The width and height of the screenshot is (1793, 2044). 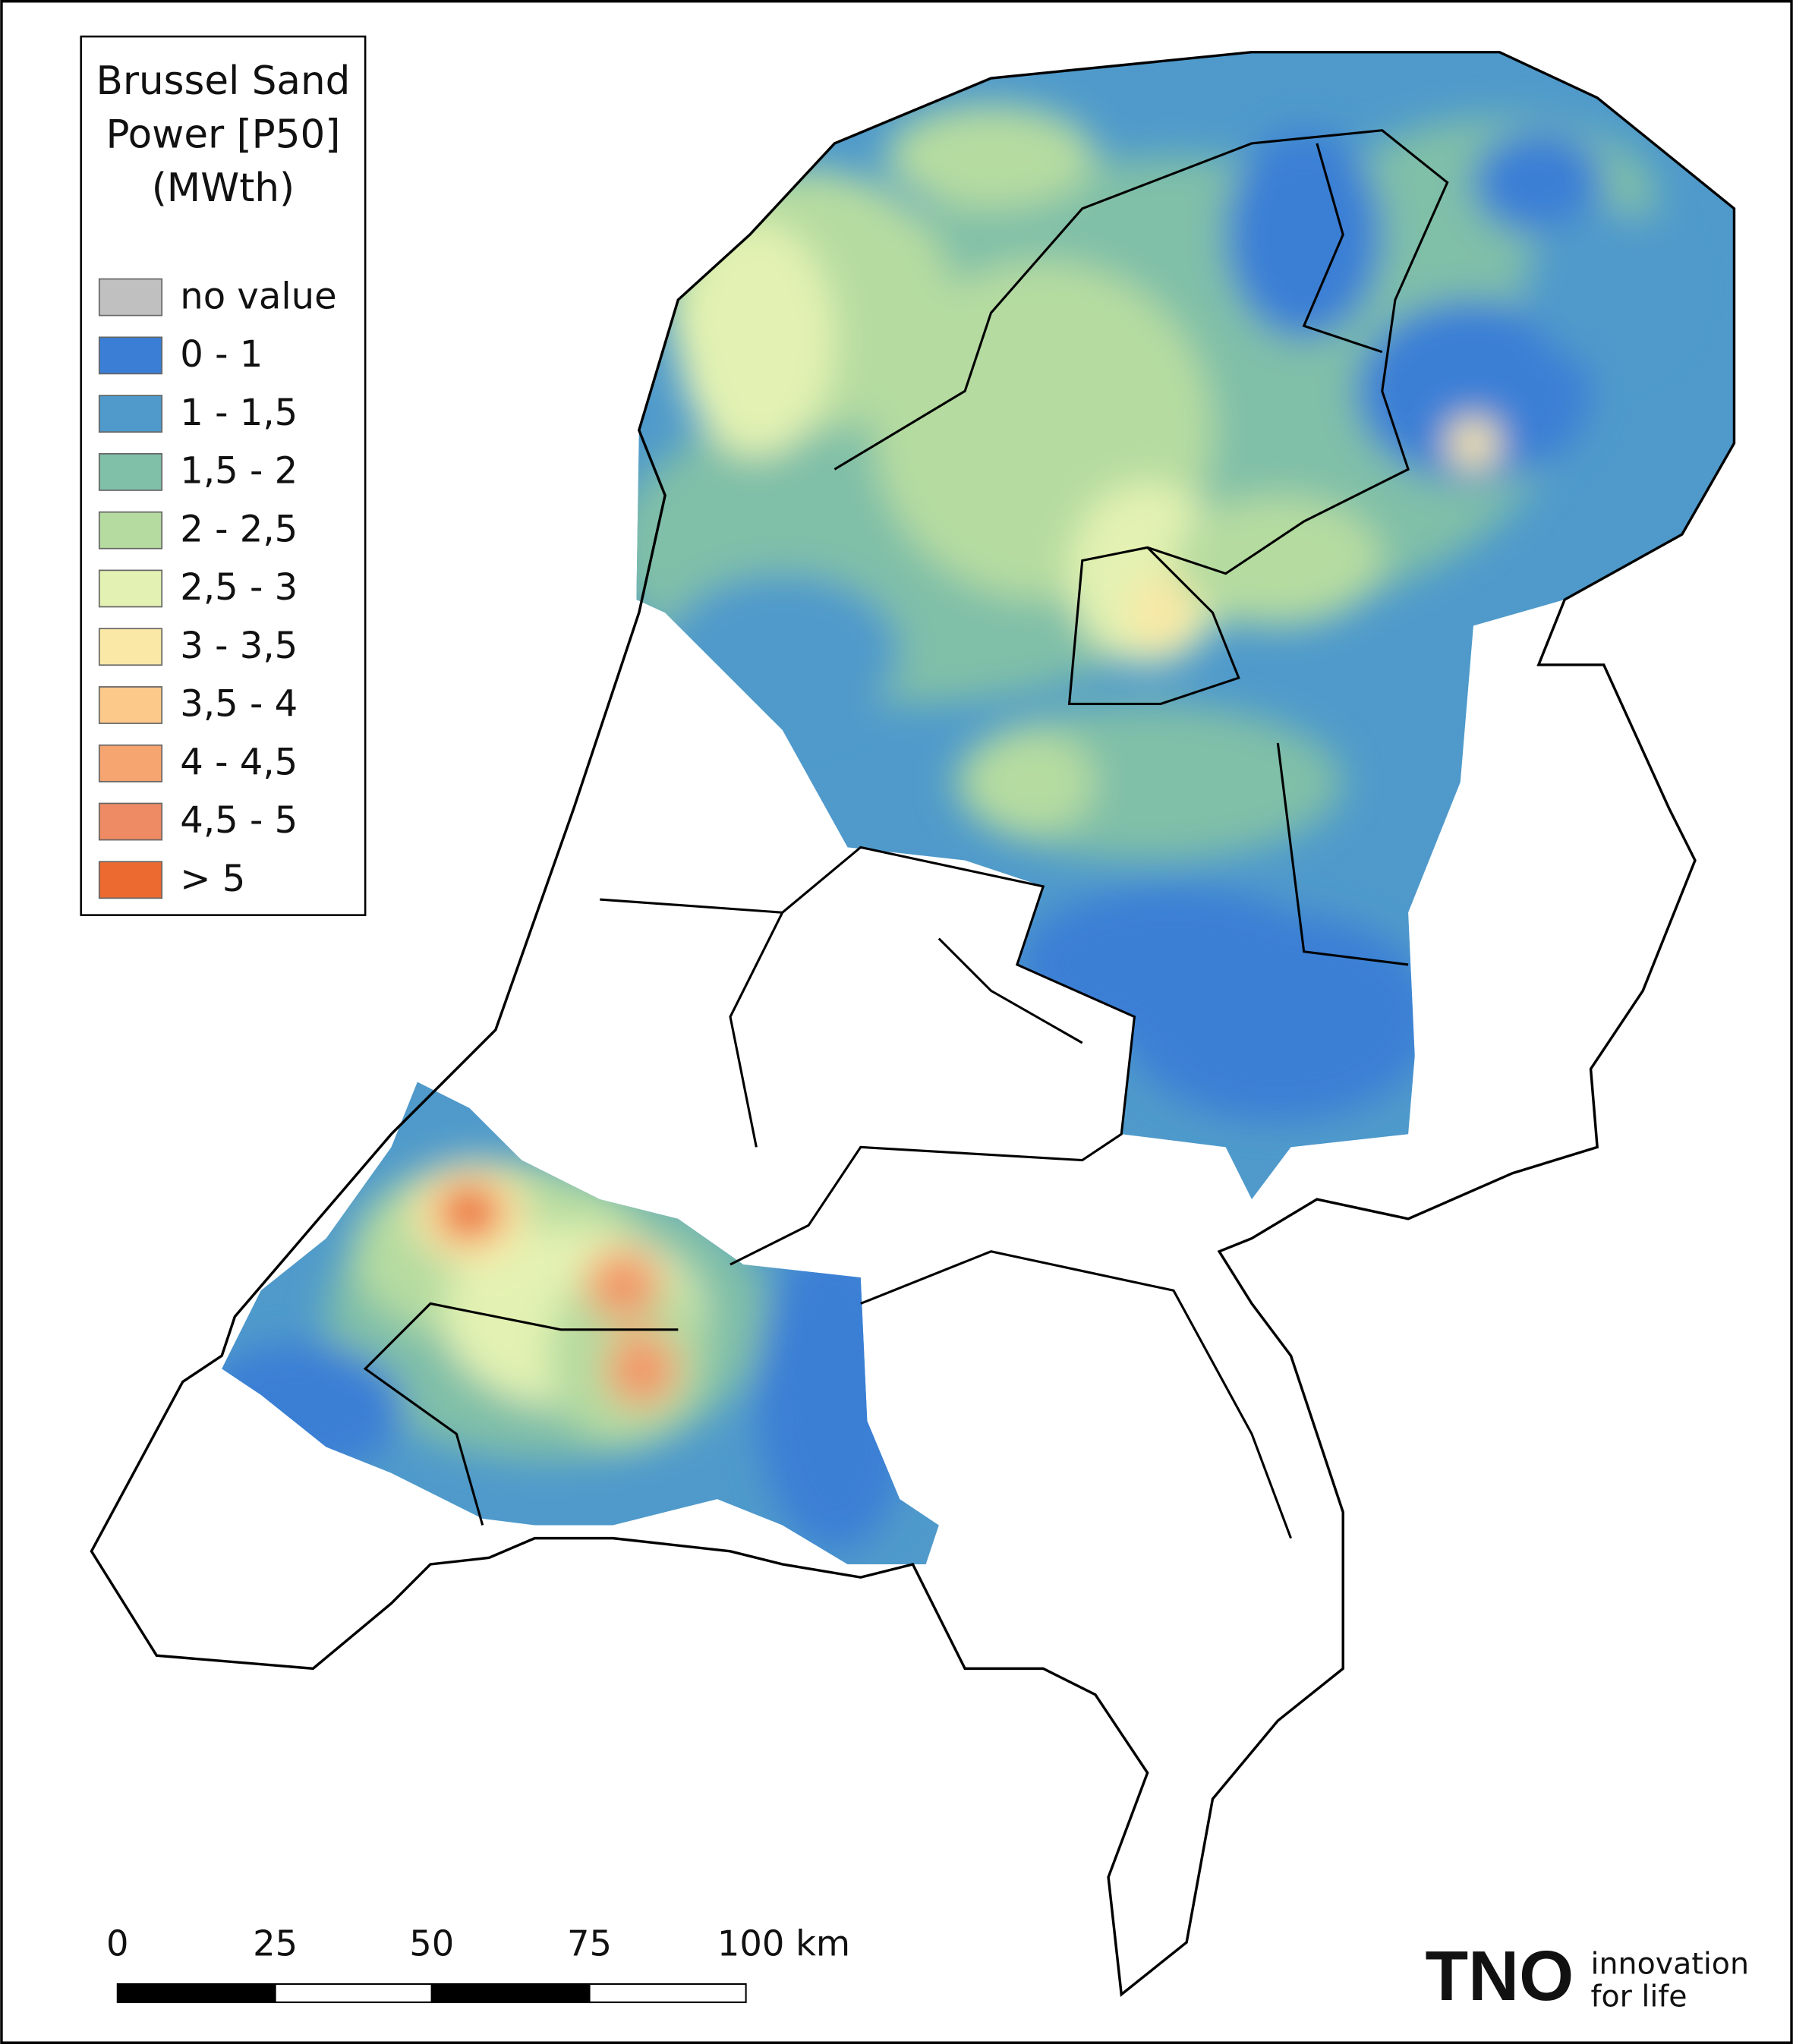 What do you see at coordinates (239, 588) in the screenshot?
I see `legend-label: 2,5 - 3` at bounding box center [239, 588].